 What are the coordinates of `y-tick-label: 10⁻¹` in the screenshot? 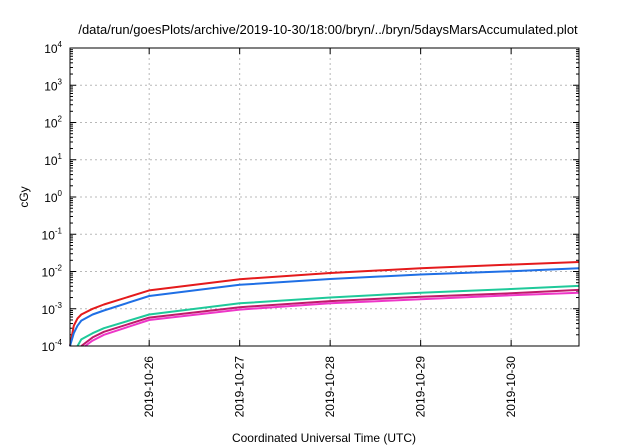 It's located at (52, 234).